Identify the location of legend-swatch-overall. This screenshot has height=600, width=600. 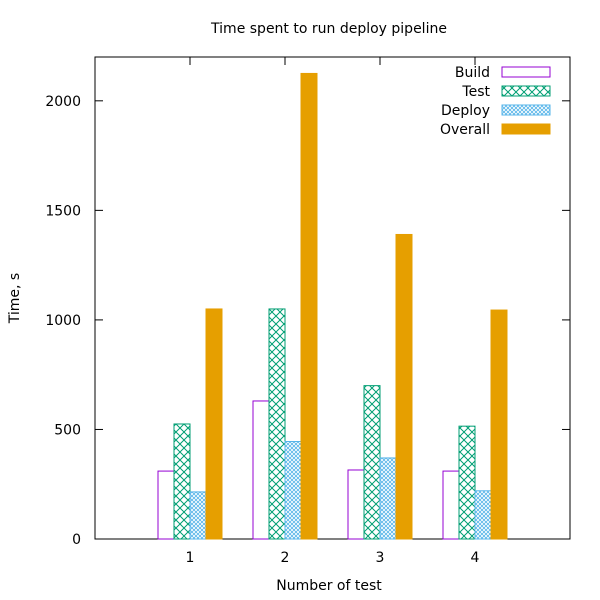
(526, 129).